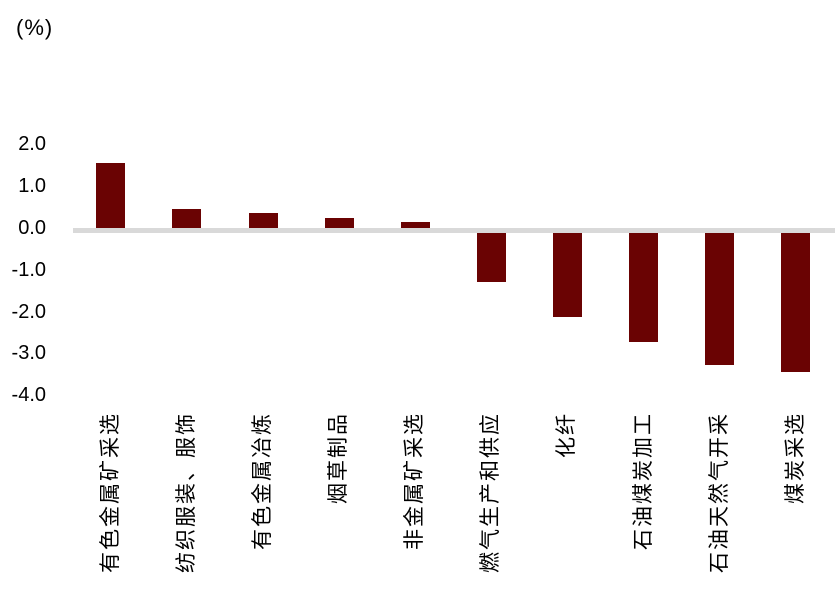 This screenshot has height=602, width=837. Describe the element at coordinates (186, 492) in the screenshot. I see `x-axis-category-label: 纺织服装、服饰` at that location.